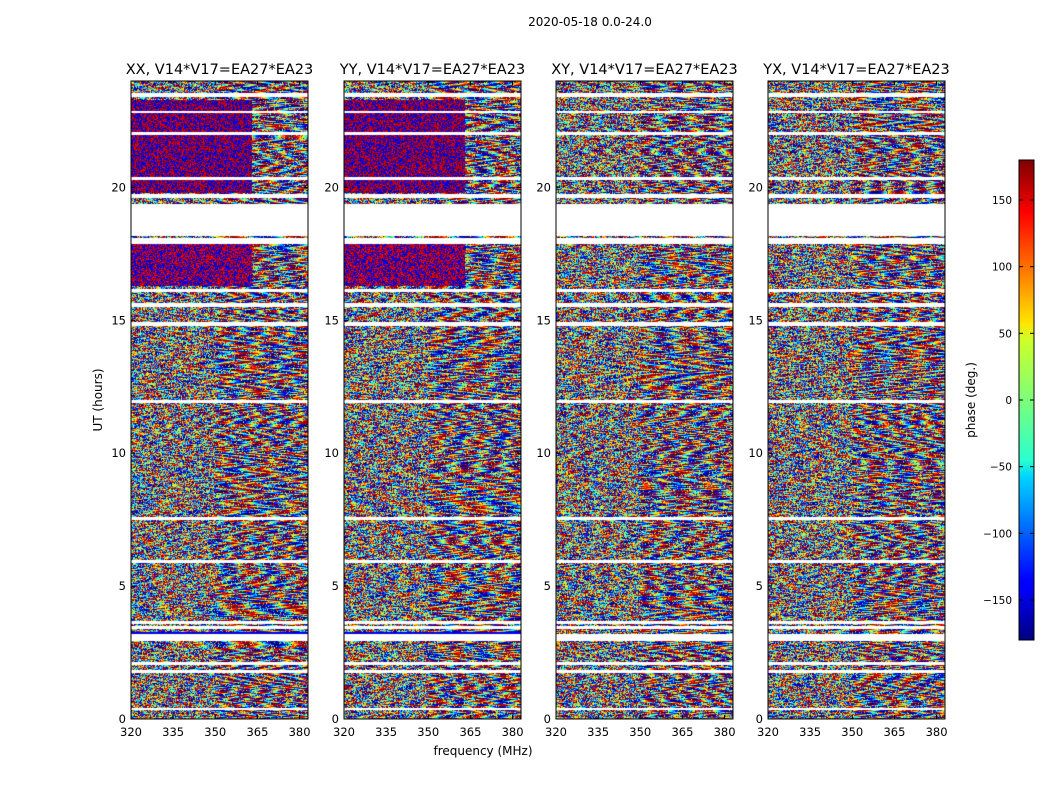  Describe the element at coordinates (1001, 468) in the screenshot. I see `colorbar-tick-label: −50` at that location.